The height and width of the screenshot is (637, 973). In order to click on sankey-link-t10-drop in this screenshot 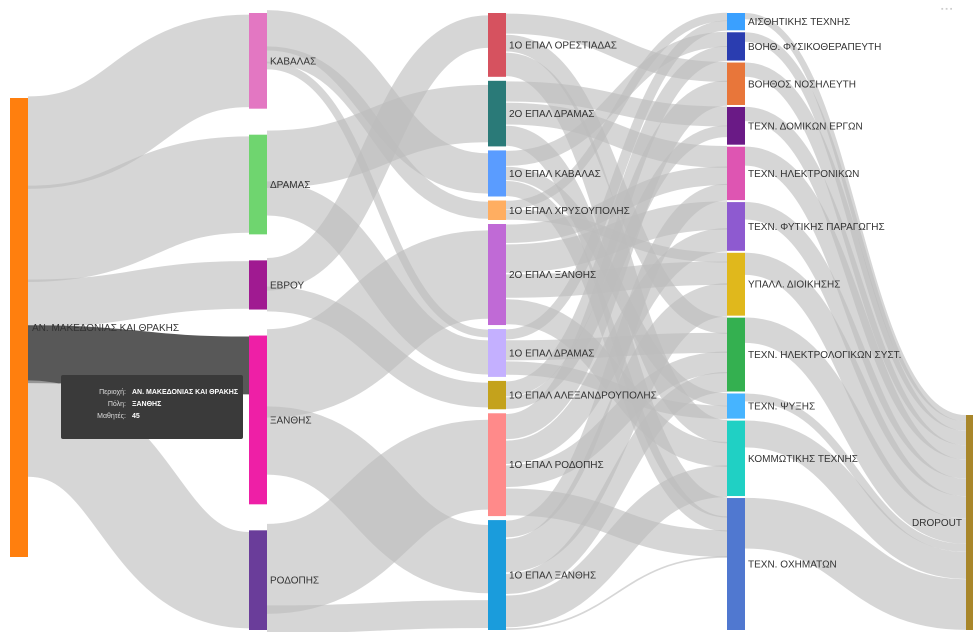, I will do `click(855, 499)`.